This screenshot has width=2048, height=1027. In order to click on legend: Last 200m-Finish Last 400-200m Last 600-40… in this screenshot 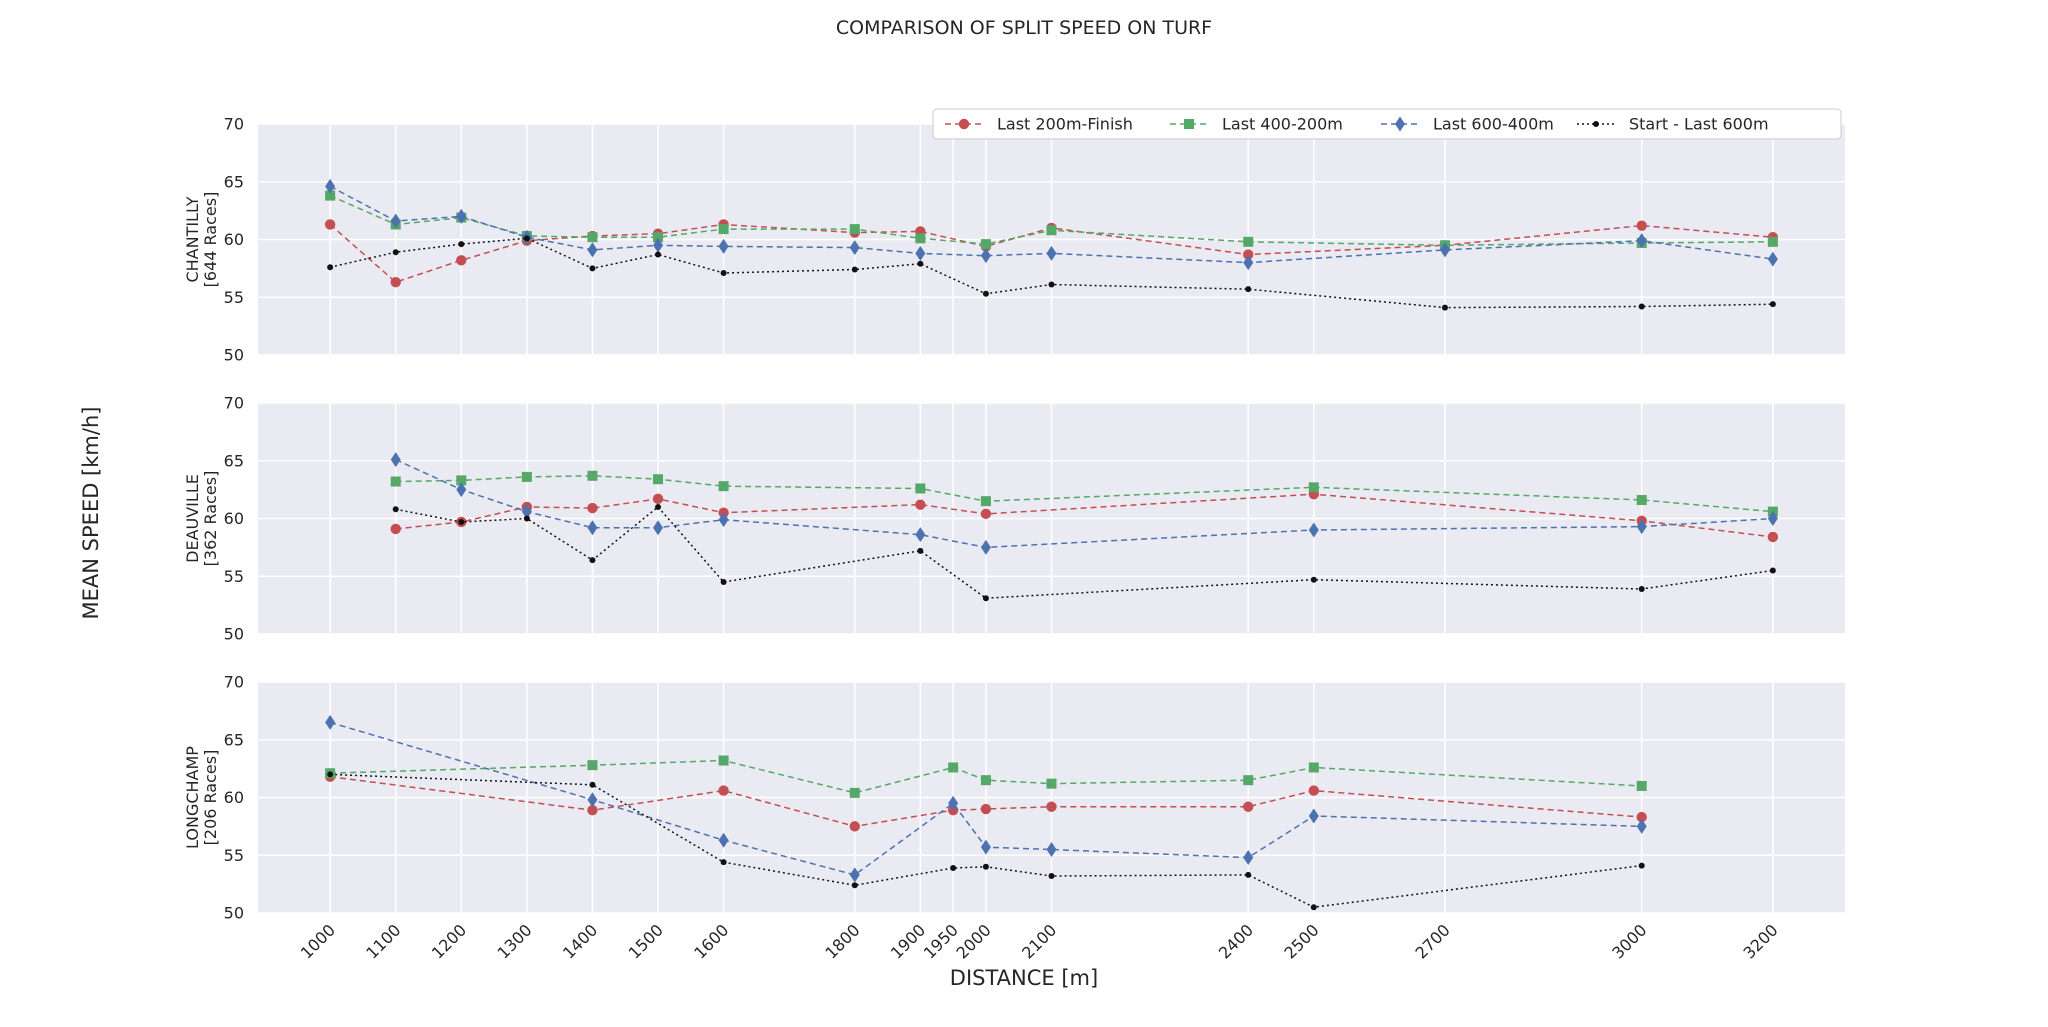, I will do `click(1387, 124)`.